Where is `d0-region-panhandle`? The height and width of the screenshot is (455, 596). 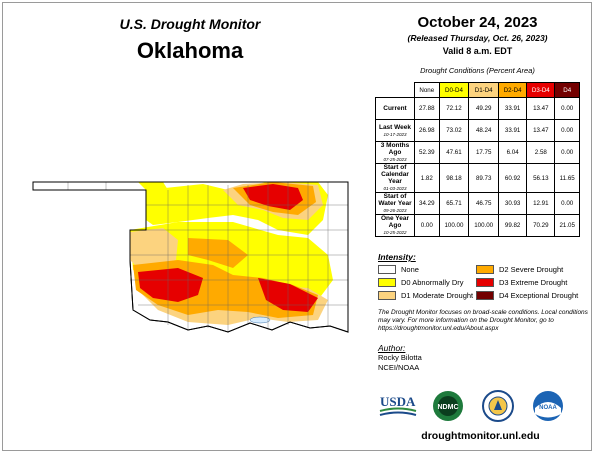
d0-region-panhandle is located at coordinates (153, 186).